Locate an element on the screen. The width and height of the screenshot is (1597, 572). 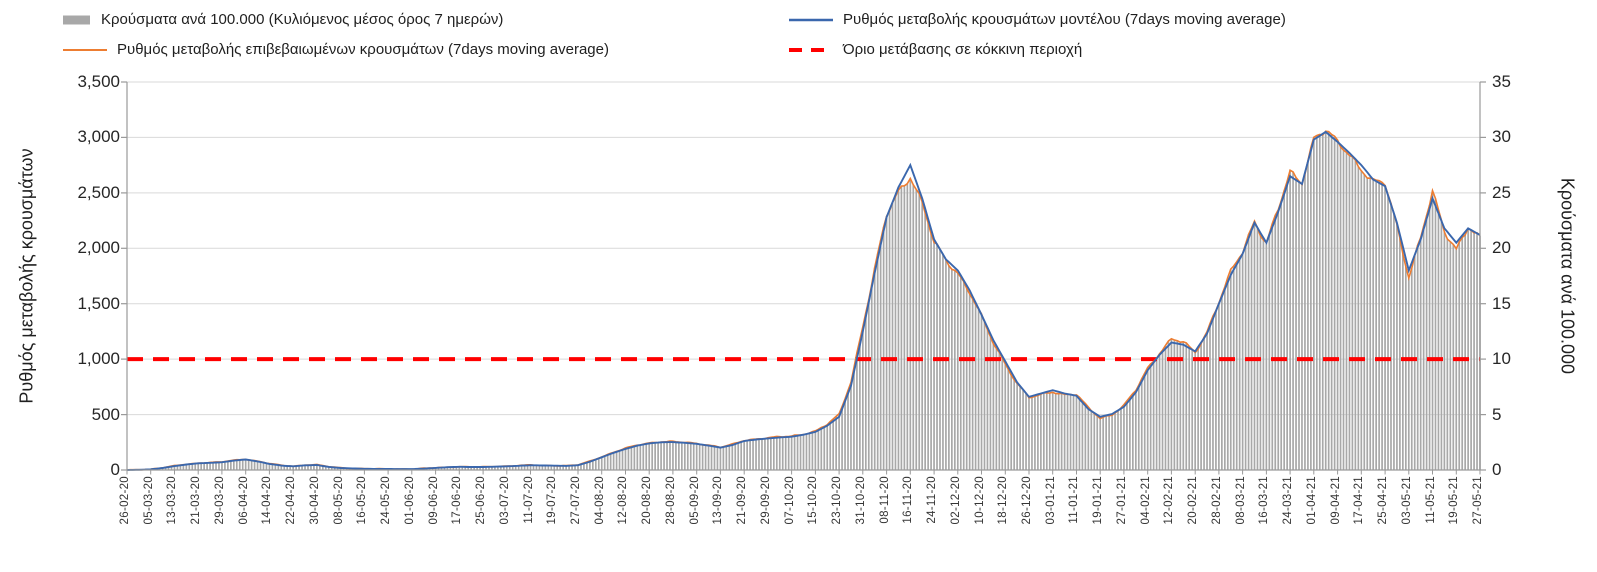
x-axis-tick-label: 24-03-21 is located at coordinates (1288, 500).